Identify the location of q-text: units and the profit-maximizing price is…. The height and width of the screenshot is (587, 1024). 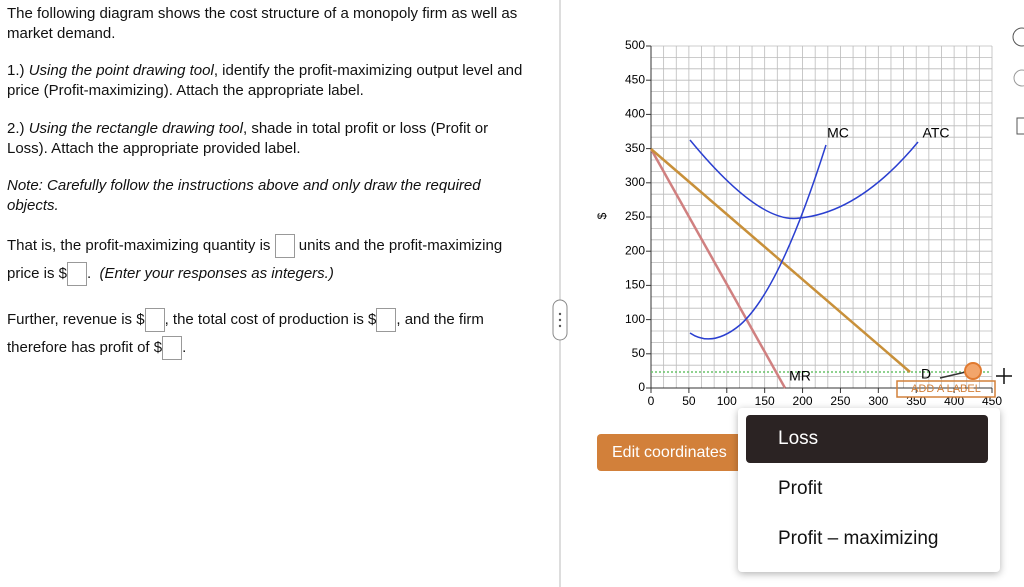
(255, 259).